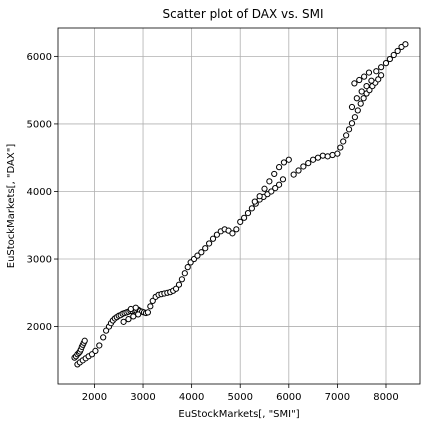 The width and height of the screenshot is (424, 424). I want to click on y-tick-label: 3000, so click(39, 260).